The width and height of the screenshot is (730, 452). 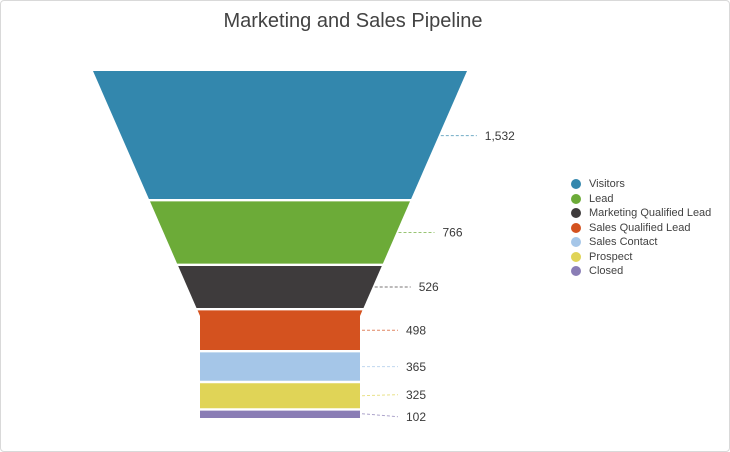 What do you see at coordinates (416, 395) in the screenshot?
I see `data-label: 325` at bounding box center [416, 395].